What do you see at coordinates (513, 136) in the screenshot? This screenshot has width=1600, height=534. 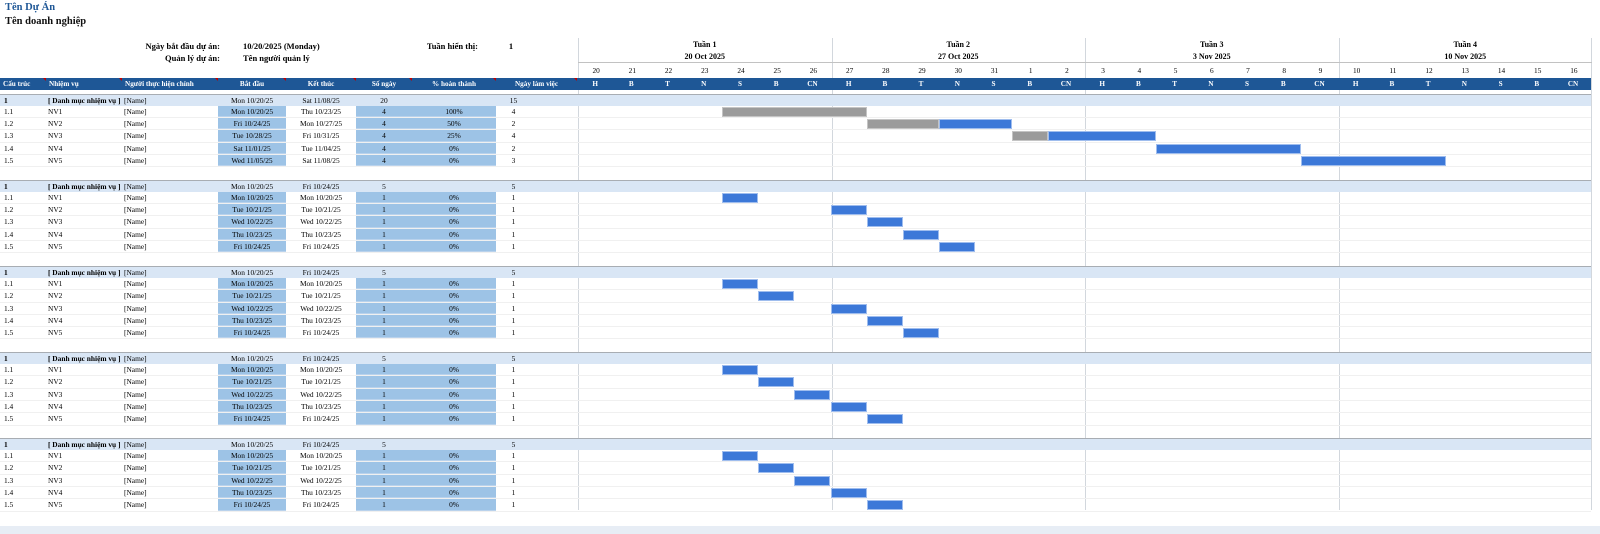 I see `workdays-cell: 4` at bounding box center [513, 136].